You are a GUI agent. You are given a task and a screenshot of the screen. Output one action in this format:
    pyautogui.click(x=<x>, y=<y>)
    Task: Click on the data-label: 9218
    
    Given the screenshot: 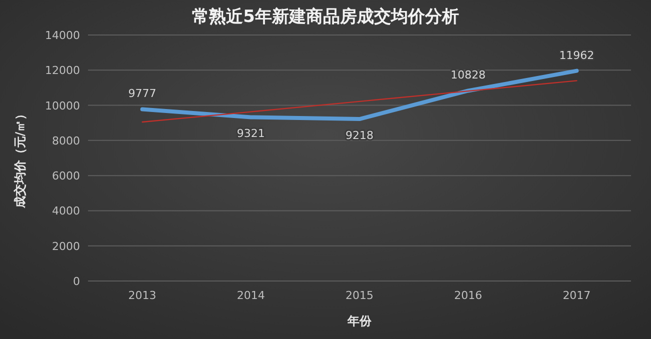 What is the action you would take?
    pyautogui.click(x=360, y=135)
    